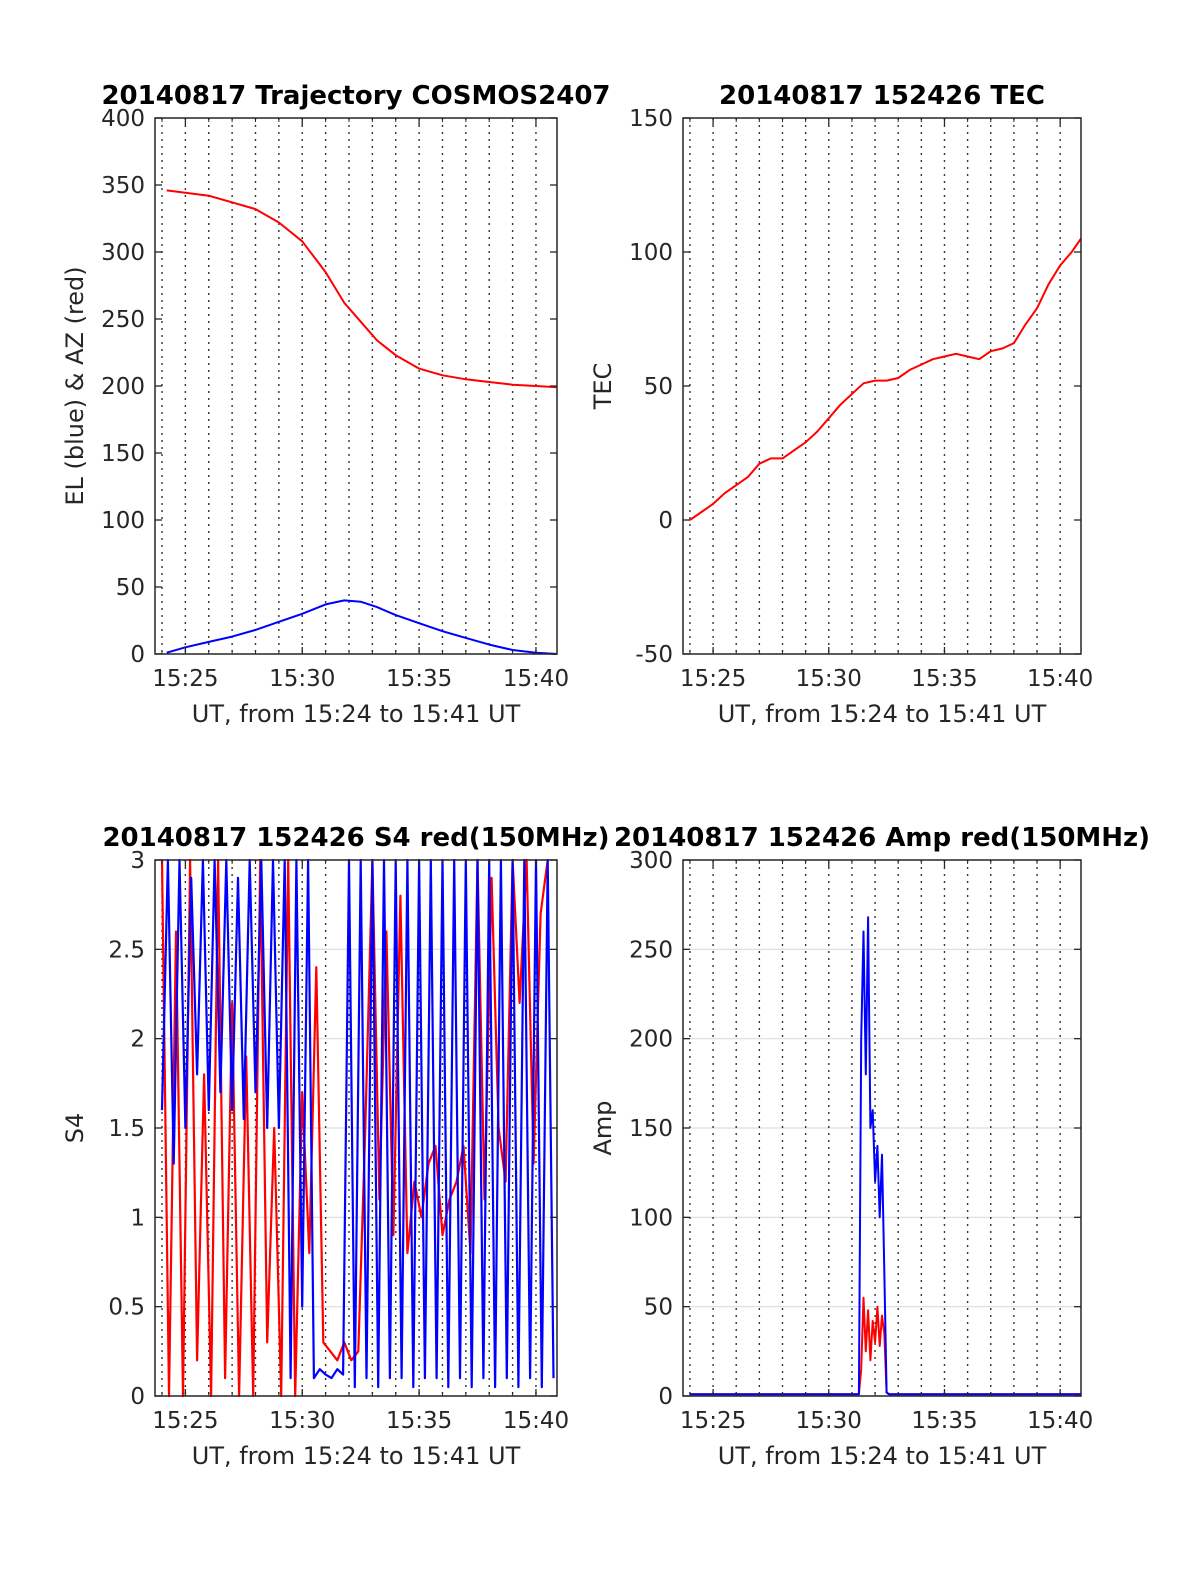 This screenshot has height=1575, width=1200. Describe the element at coordinates (362, 627) in the screenshot. I see `series-el-line` at that location.